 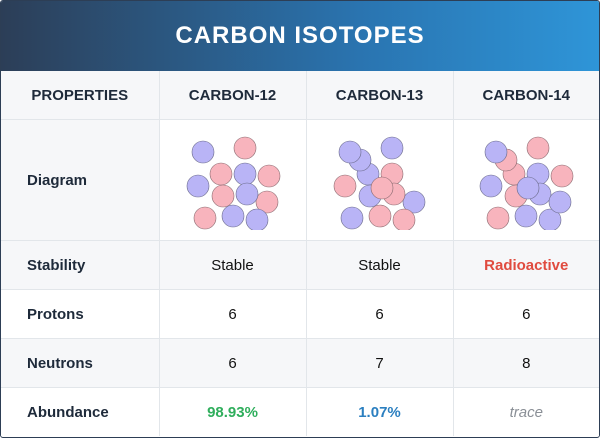 What do you see at coordinates (380, 314) in the screenshot?
I see `protons-carbon-13: 6` at bounding box center [380, 314].